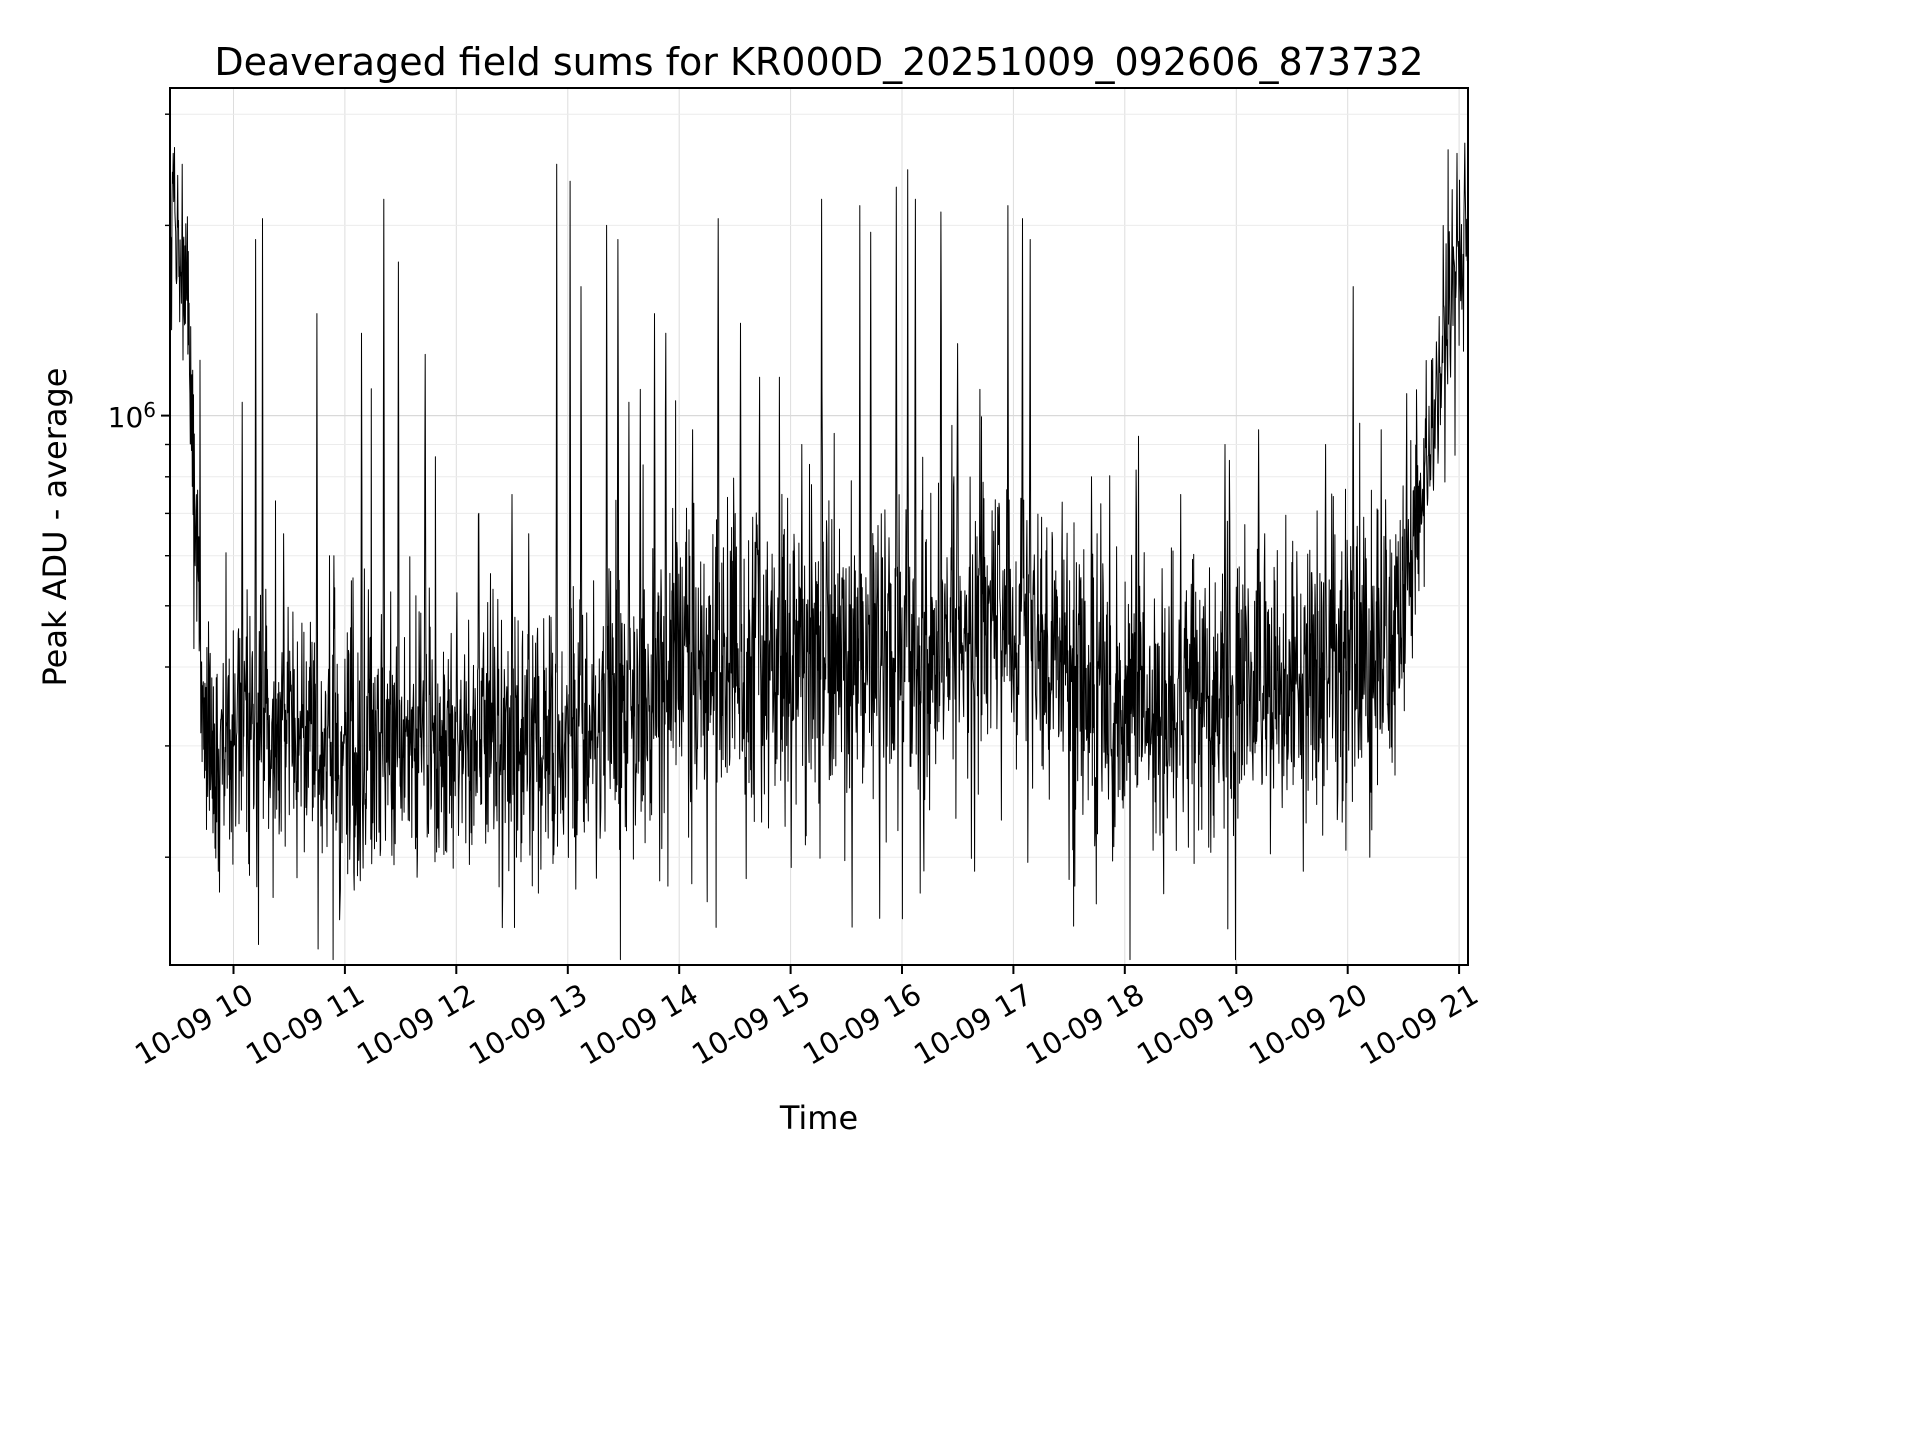 This screenshot has height=1440, width=1920. Describe the element at coordinates (125, 418) in the screenshot. I see `y-tick-mantissa: 10` at that location.